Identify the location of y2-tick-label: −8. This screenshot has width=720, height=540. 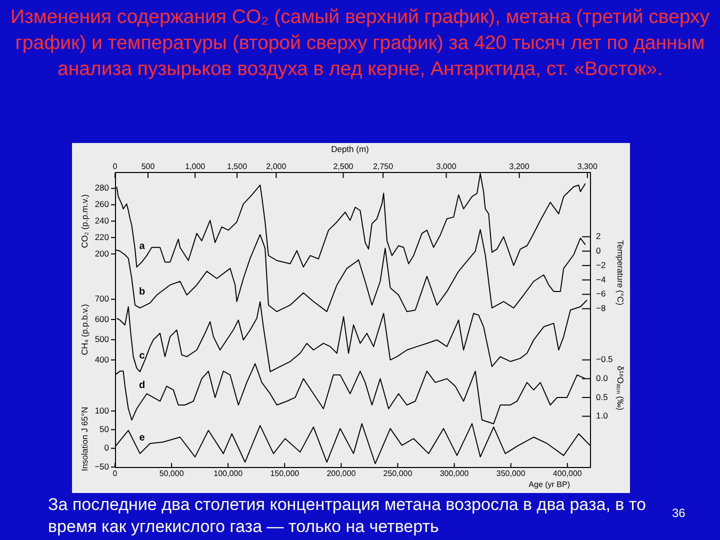
(601, 308).